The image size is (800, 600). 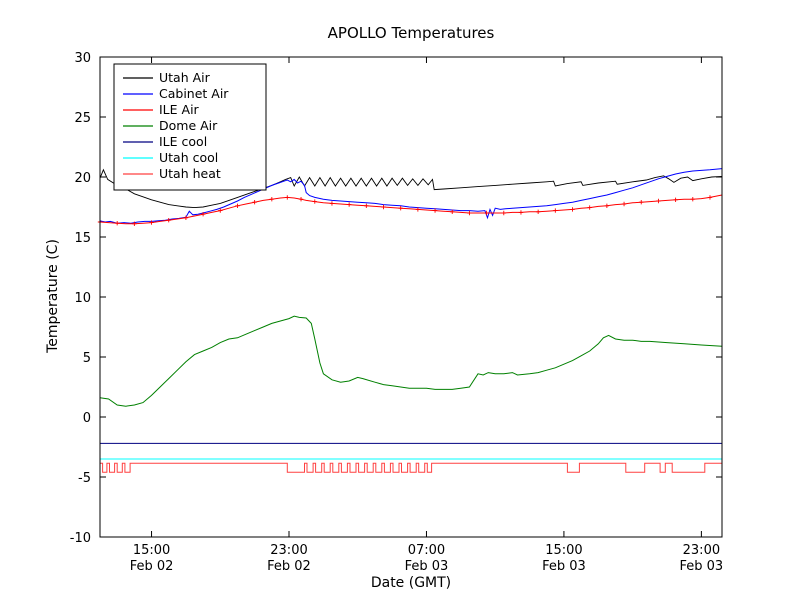 I want to click on y-tick-label: 30, so click(x=82, y=58).